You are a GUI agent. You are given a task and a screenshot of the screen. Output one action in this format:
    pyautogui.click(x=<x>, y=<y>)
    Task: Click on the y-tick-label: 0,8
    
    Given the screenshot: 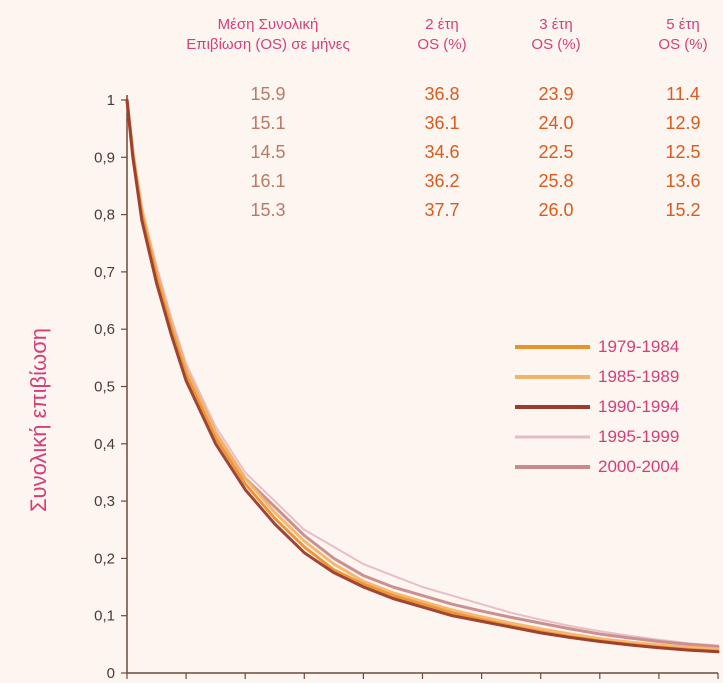 What is the action you would take?
    pyautogui.click(x=104, y=215)
    